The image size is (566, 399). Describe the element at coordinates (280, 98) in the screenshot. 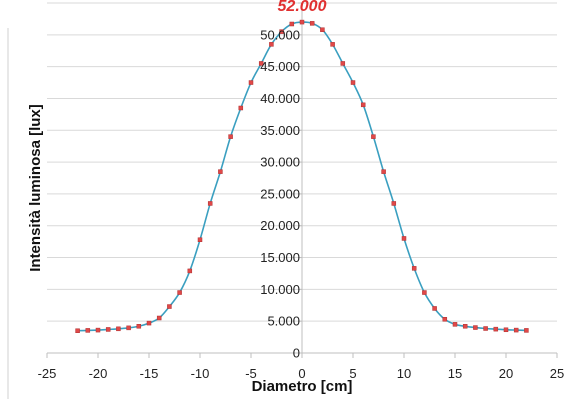

I see `y-tick-label-8: 40.000` at that location.